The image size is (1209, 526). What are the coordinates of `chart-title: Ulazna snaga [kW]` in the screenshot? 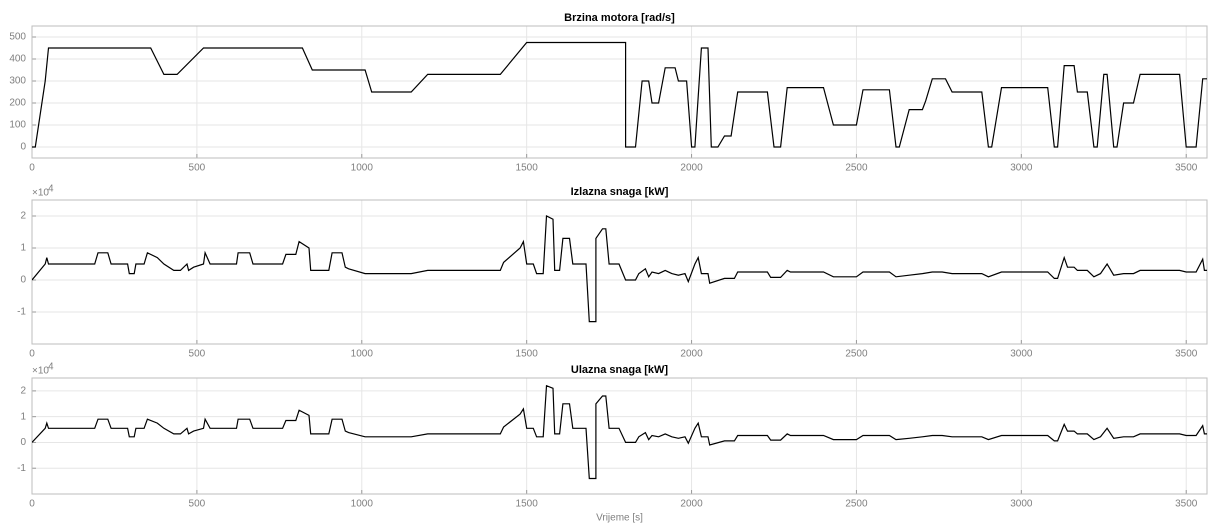 It's located at (620, 370).